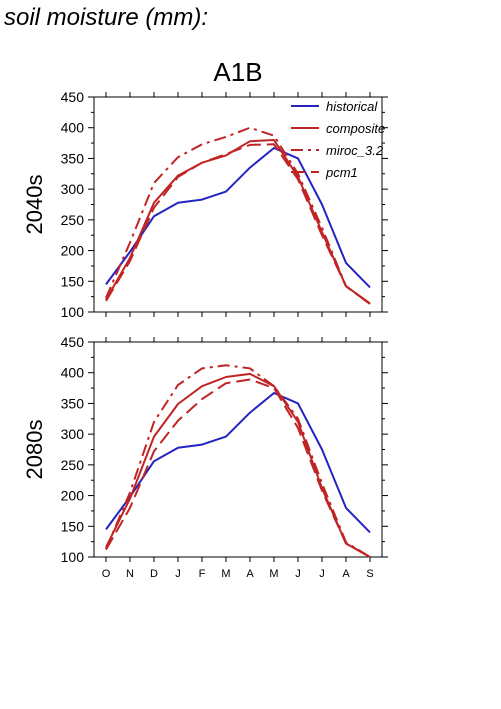 The image size is (501, 709). I want to click on page-title: soil moisture (mm):, so click(106, 17).